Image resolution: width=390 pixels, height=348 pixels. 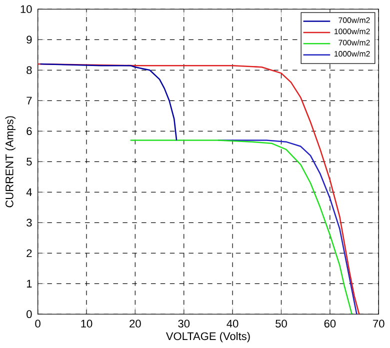 What do you see at coordinates (135, 324) in the screenshot?
I see `x-tick-label: 20` at bounding box center [135, 324].